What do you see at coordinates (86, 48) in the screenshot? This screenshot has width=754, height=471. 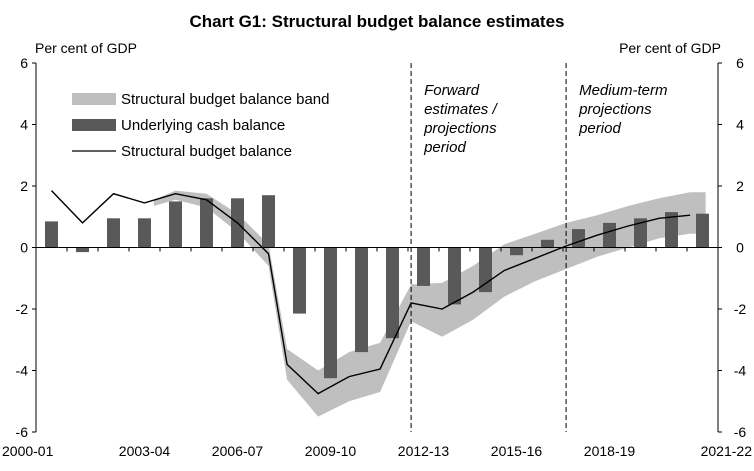 I see `left-axis-unit: Per cent of GDP` at bounding box center [86, 48].